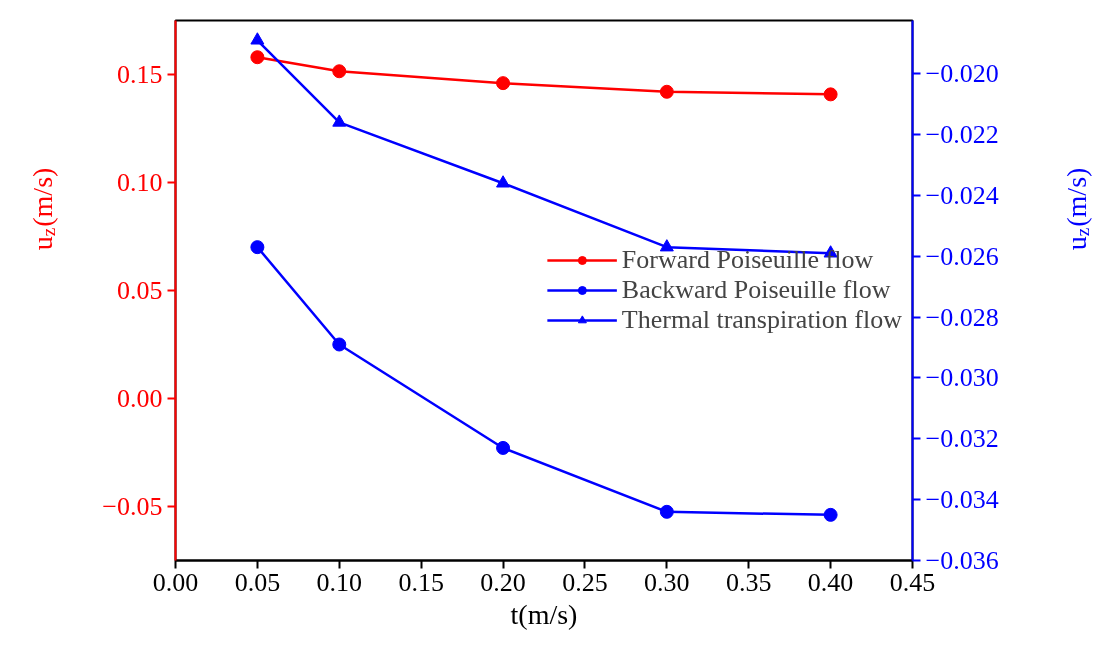  What do you see at coordinates (962, 256) in the screenshot?
I see `y2-tick-label: −0.026` at bounding box center [962, 256].